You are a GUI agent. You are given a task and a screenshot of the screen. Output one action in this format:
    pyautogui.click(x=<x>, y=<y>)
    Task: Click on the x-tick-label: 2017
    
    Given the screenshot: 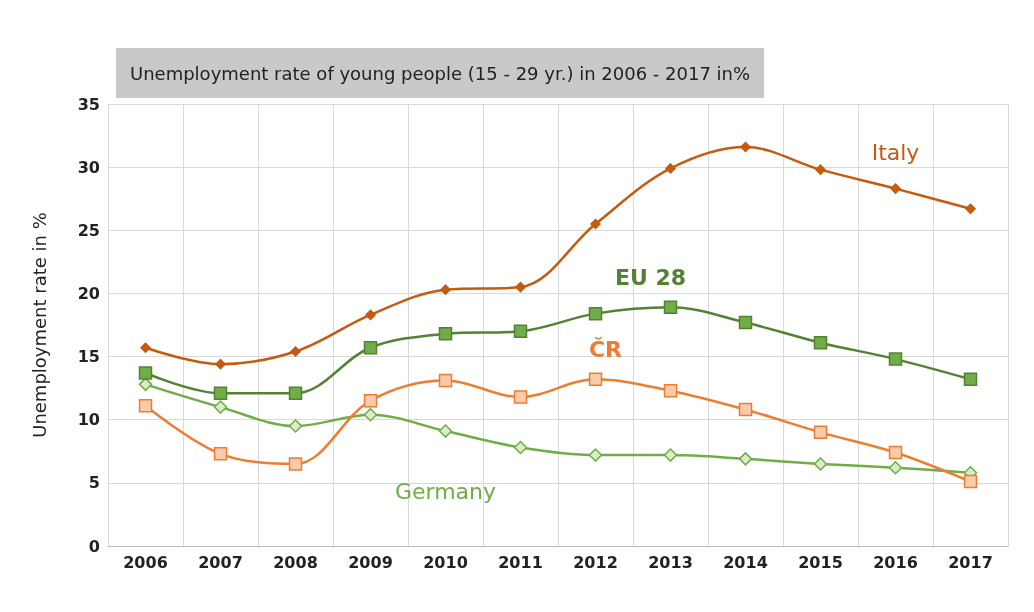 What is the action you would take?
    pyautogui.click(x=970, y=562)
    